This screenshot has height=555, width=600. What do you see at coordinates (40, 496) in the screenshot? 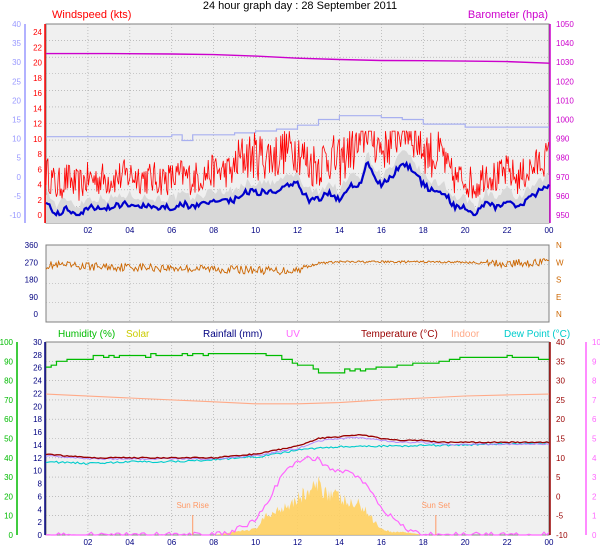
I see `solar-tick: 6` at bounding box center [40, 496].